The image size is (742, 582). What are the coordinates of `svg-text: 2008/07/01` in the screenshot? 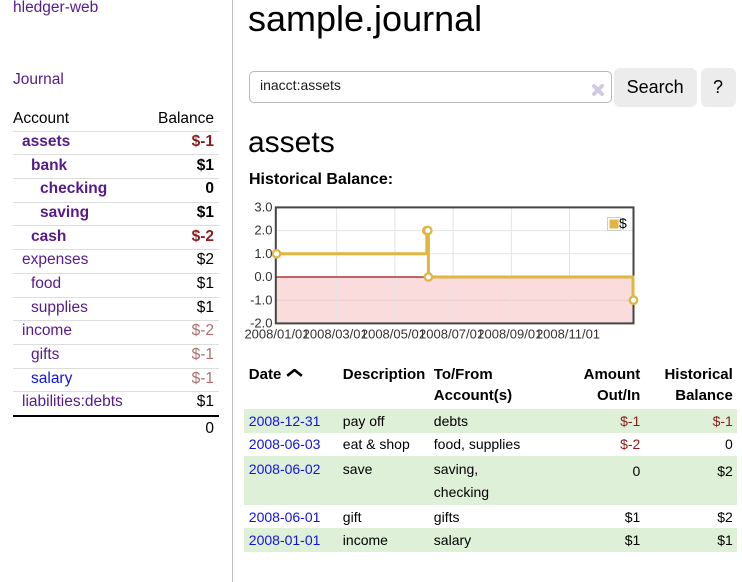 It's located at (451, 334).